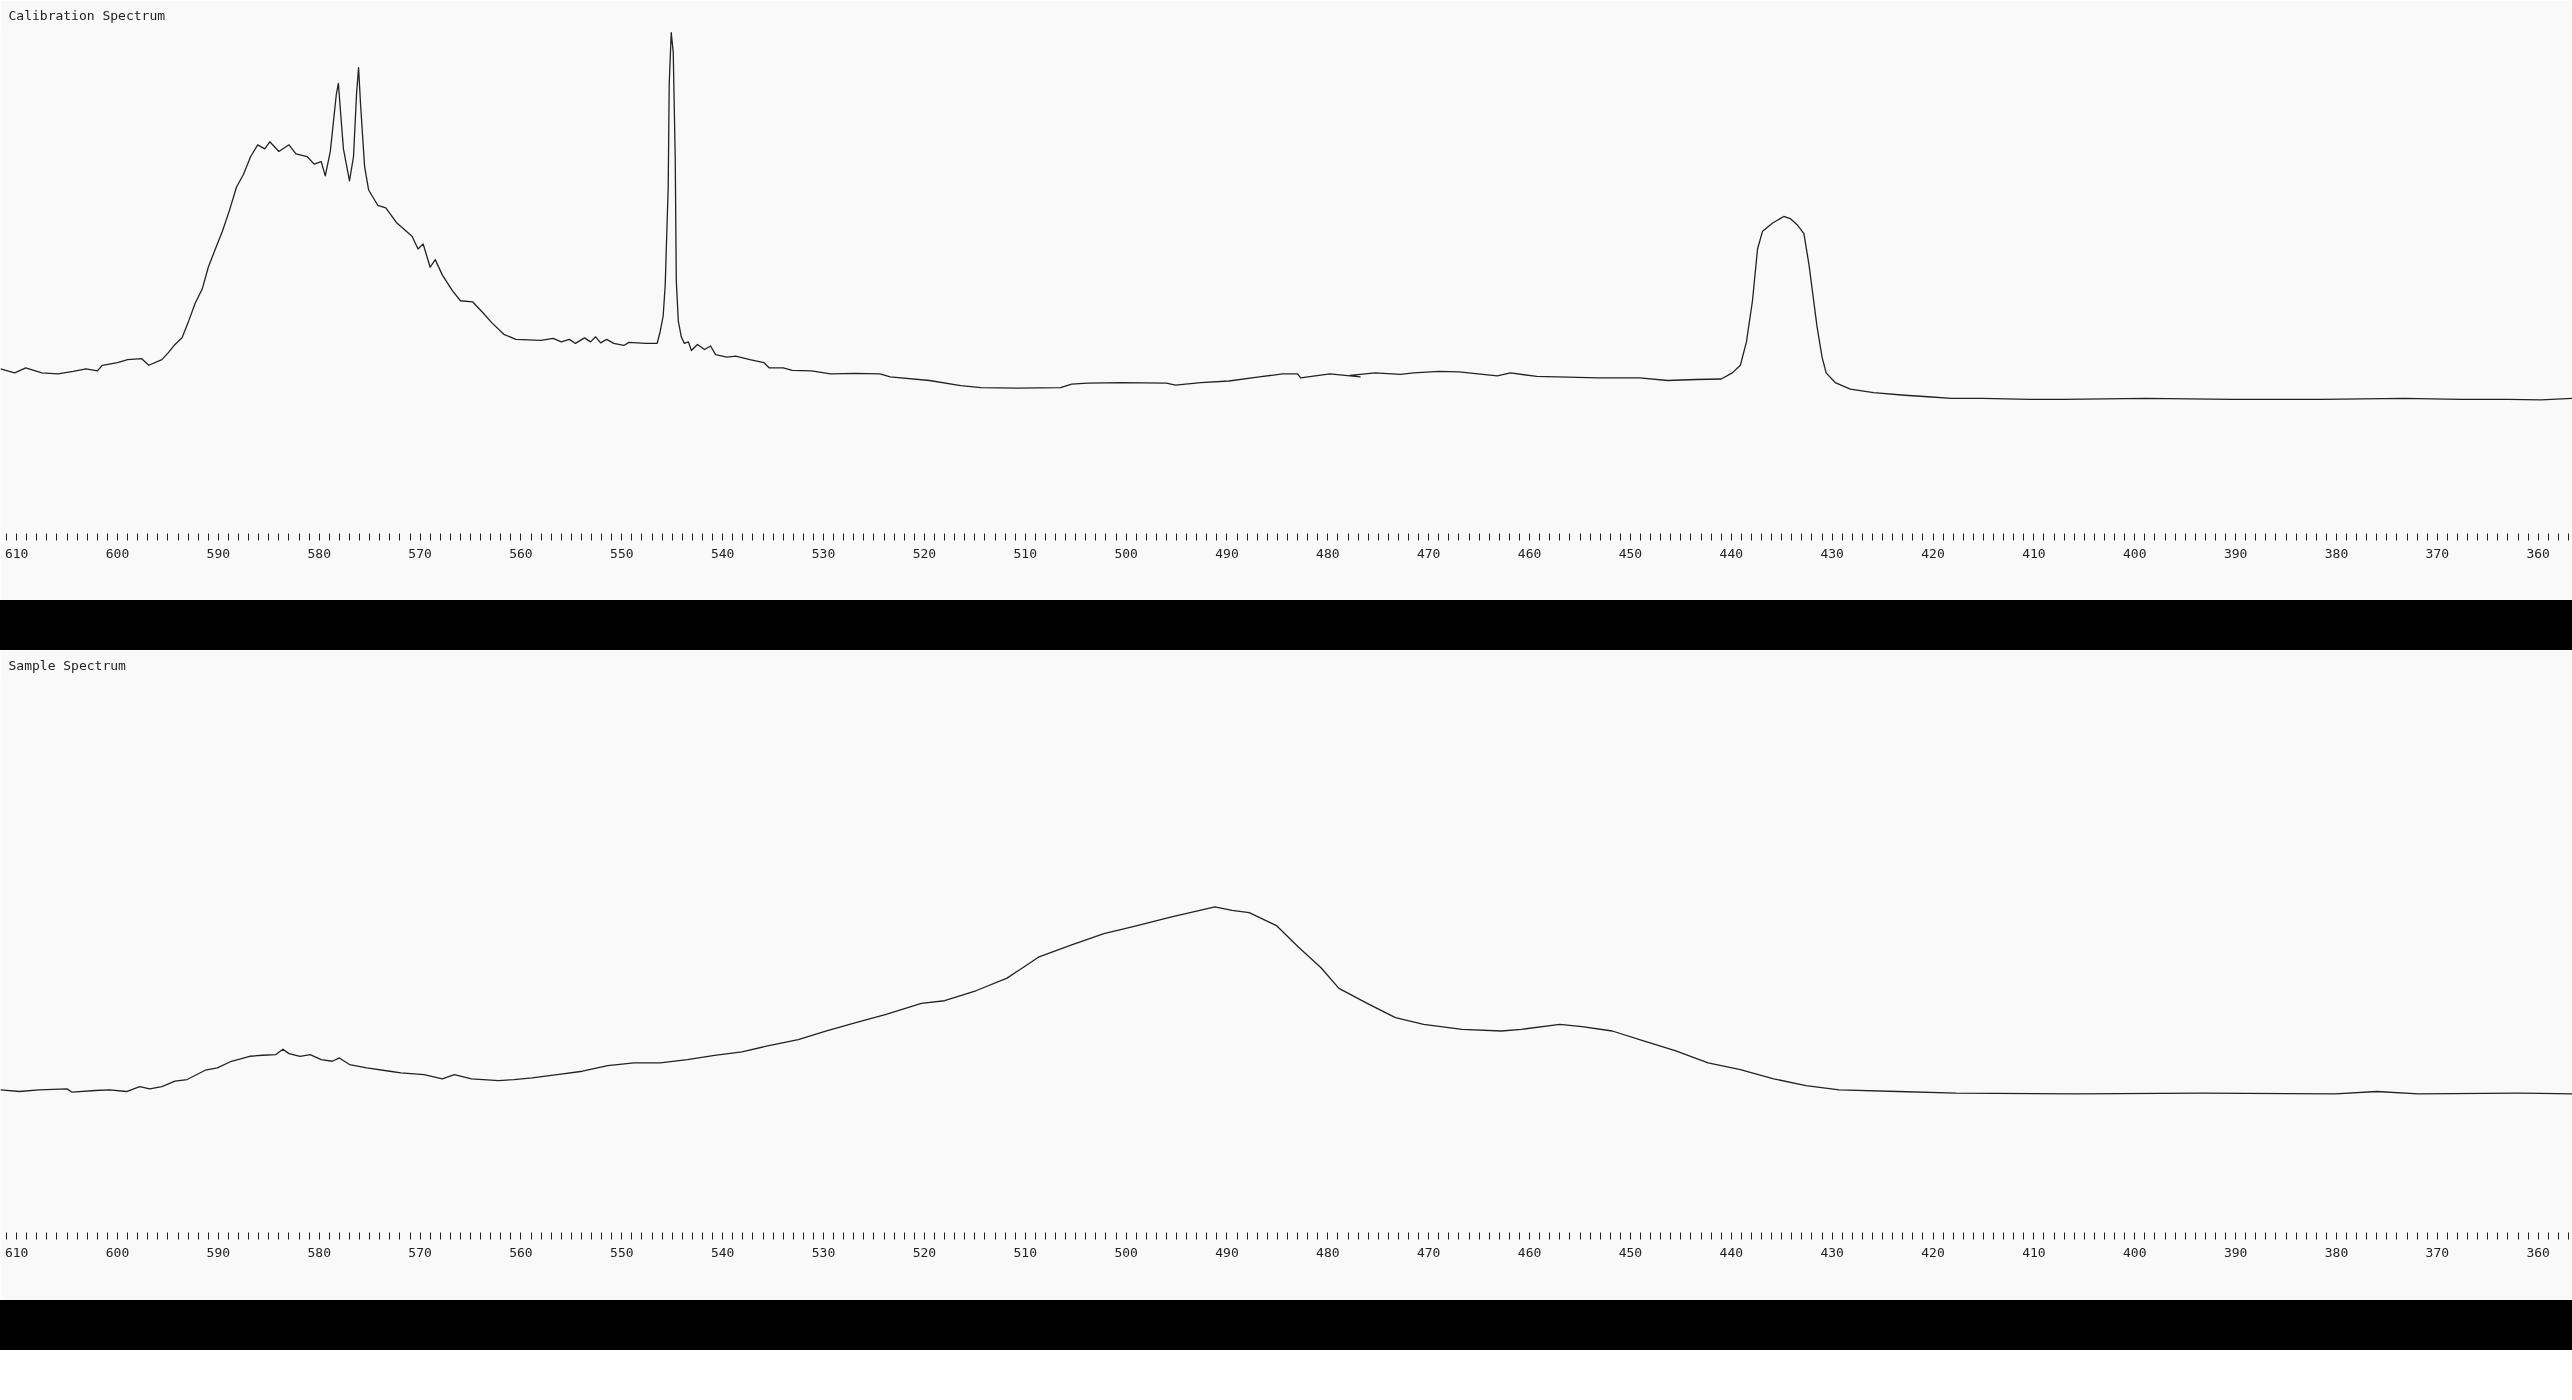 This screenshot has height=1400, width=2572. I want to click on chart-title: Sample Spectrum, so click(67, 665).